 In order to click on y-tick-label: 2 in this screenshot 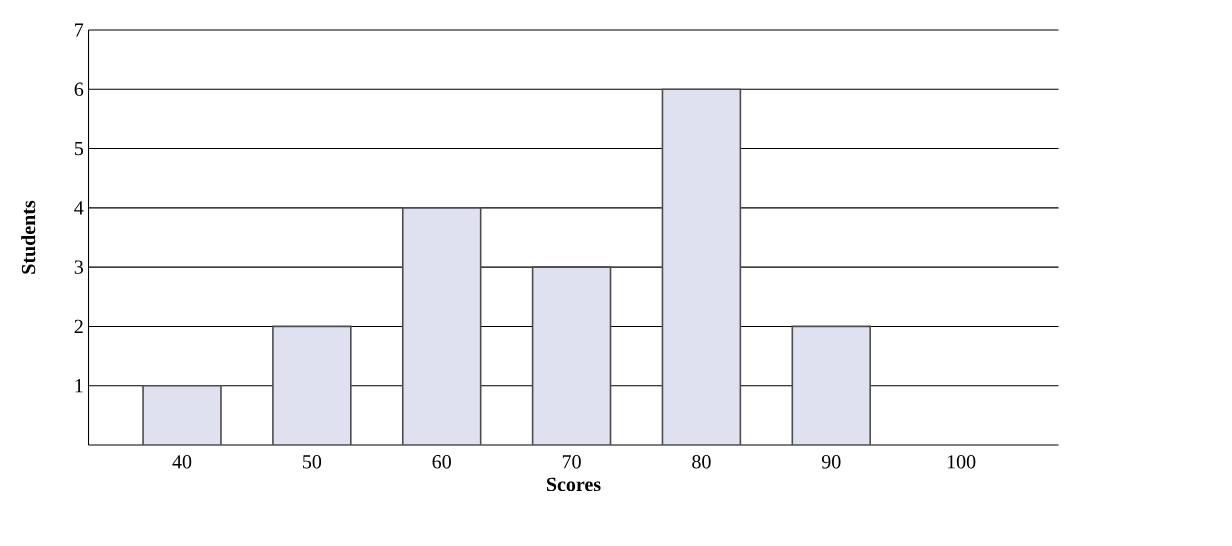, I will do `click(78, 326)`.